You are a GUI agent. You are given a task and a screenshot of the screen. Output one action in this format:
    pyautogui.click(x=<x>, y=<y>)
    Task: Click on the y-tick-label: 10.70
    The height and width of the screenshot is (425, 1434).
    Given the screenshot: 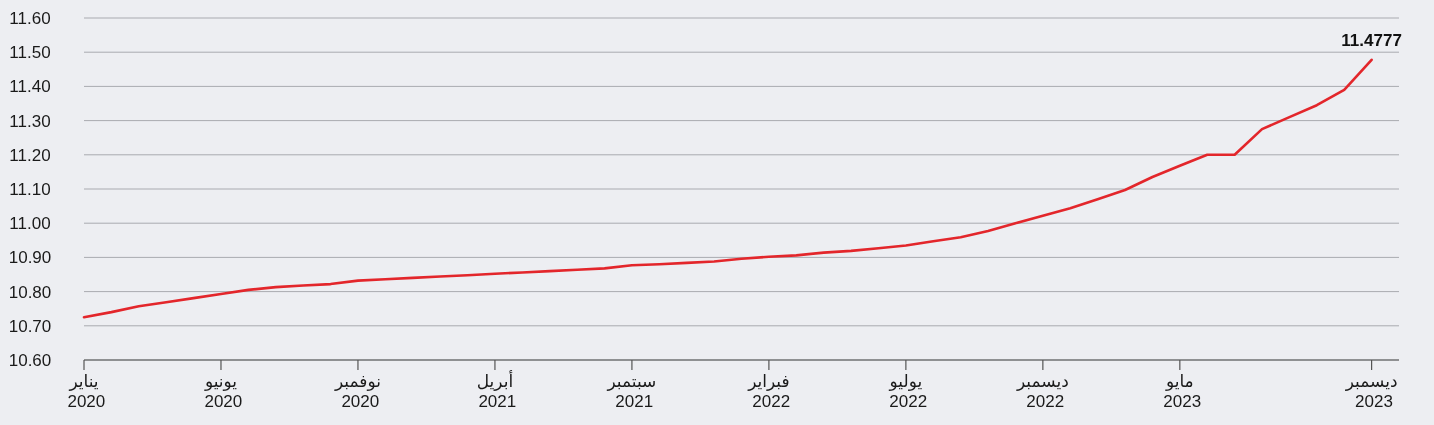 What is the action you would take?
    pyautogui.click(x=30, y=326)
    